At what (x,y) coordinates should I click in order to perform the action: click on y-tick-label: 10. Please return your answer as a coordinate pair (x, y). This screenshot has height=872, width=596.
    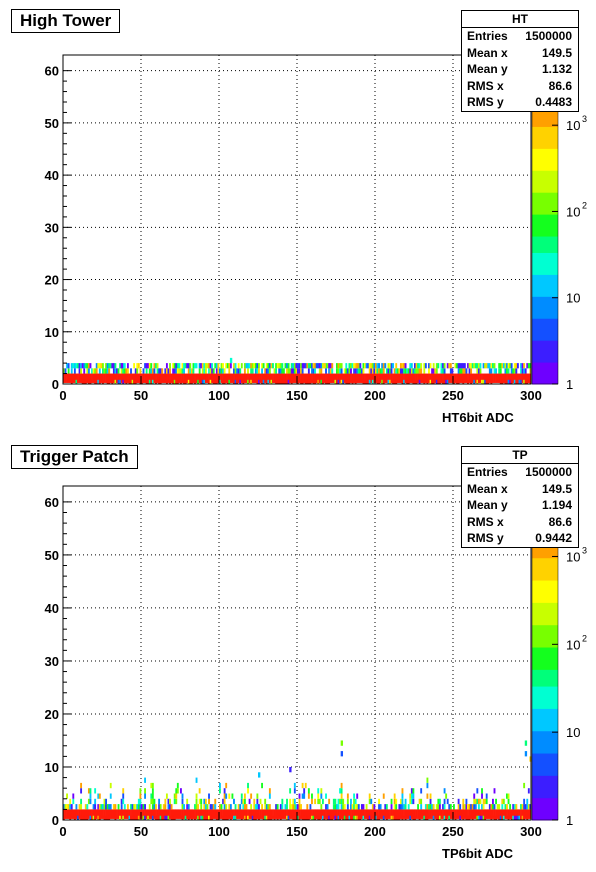
    Looking at the image, I should click on (52, 332).